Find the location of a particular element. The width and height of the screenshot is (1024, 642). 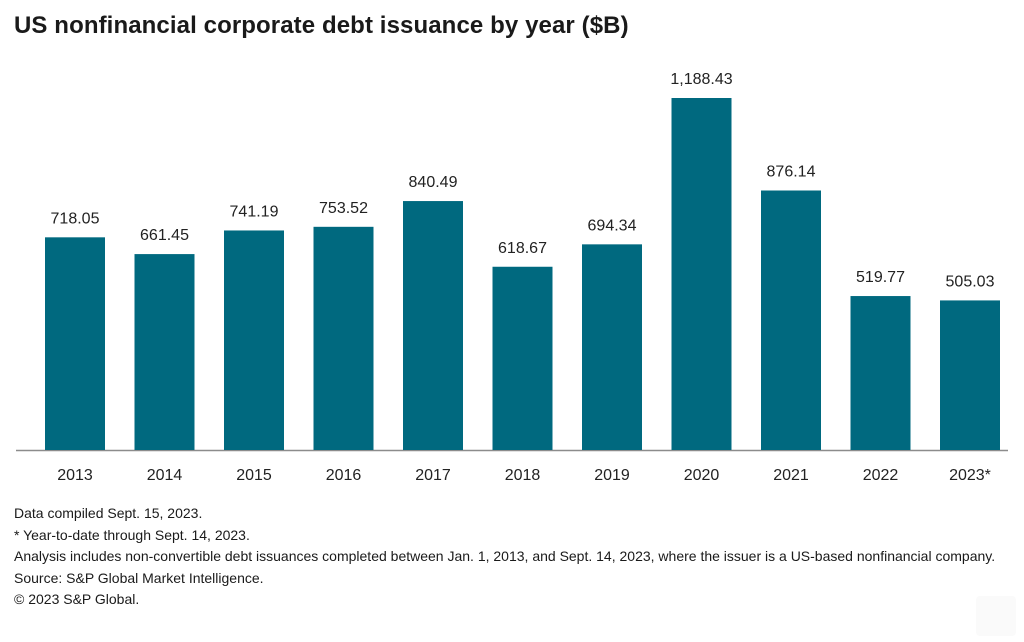

value-label-2023*: 505.03 is located at coordinates (970, 281).